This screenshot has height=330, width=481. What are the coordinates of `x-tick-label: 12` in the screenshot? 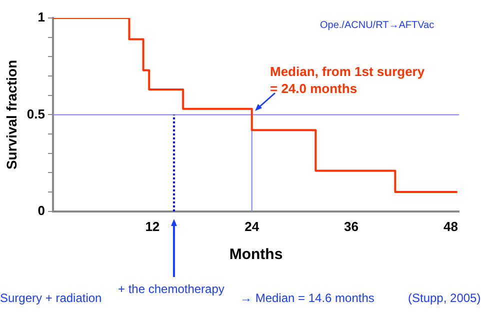 It's located at (152, 226).